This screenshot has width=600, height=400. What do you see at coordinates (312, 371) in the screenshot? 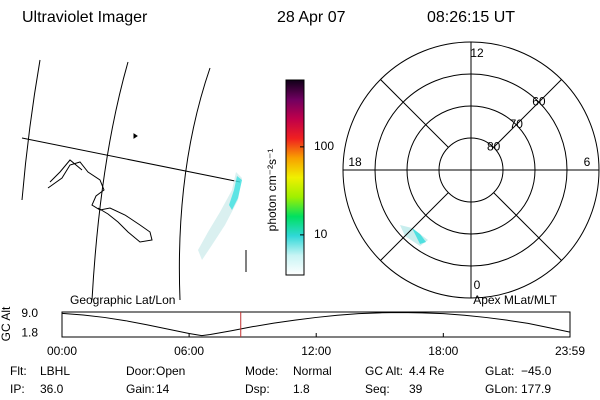
I see `info-value: Normal` at bounding box center [312, 371].